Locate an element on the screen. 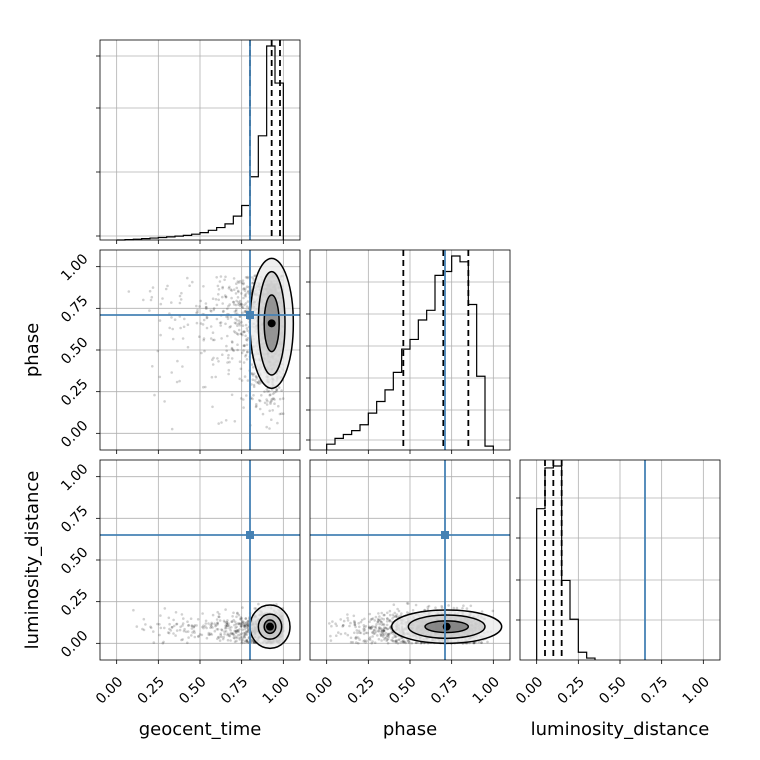 The height and width of the screenshot is (760, 760). x-tick-label: 0.25 is located at coordinates (361, 690).